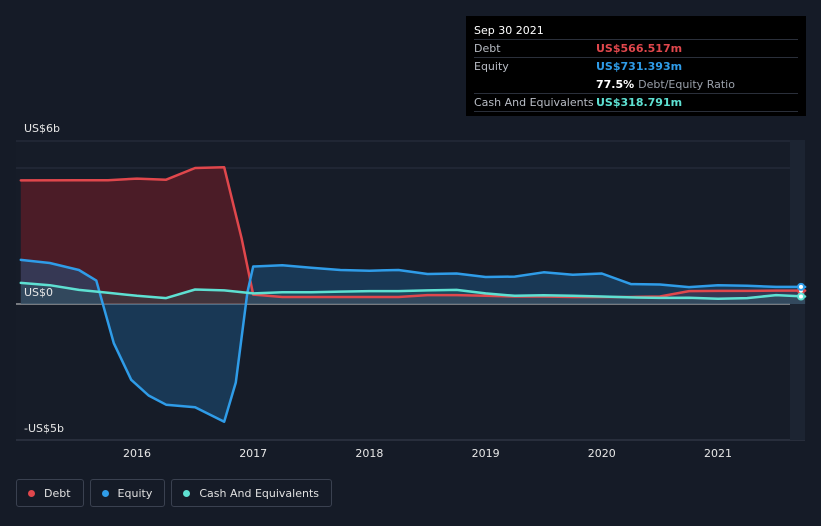  Describe the element at coordinates (485, 453) in the screenshot. I see `x-tick-label-2019: 2019` at that location.